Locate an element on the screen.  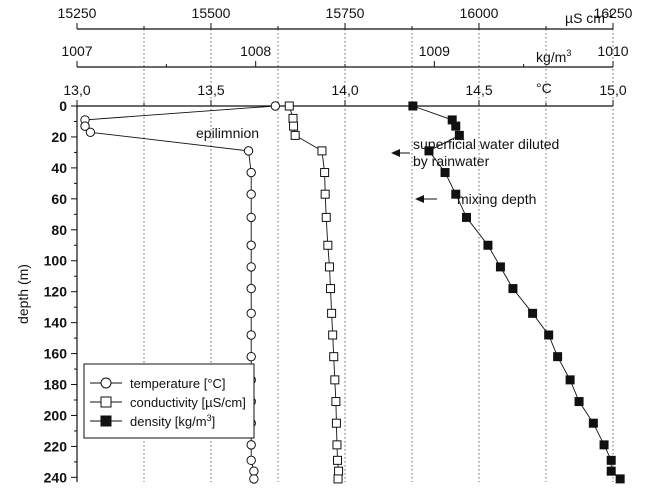
legend-entry-conductivity: conductivity [µS/cm] is located at coordinates (168, 402).